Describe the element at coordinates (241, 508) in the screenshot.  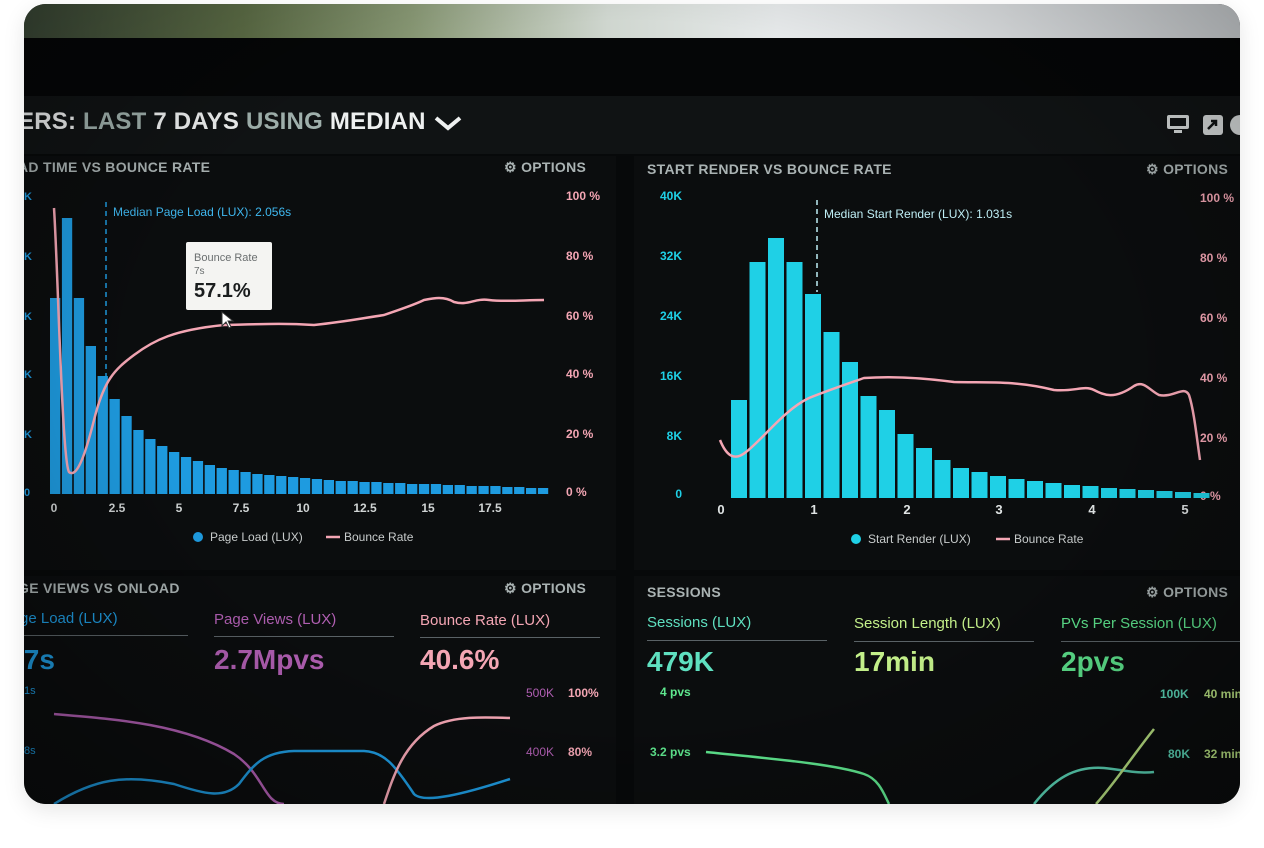
I see `x-tick: 7.5` at that location.